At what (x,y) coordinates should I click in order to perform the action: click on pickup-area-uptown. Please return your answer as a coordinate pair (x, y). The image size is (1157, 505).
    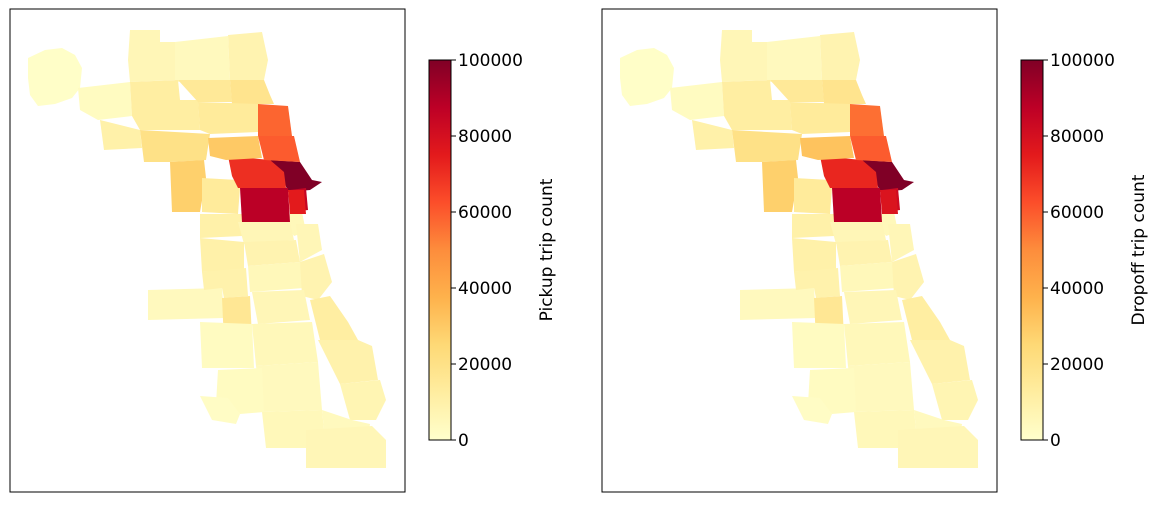
    Looking at the image, I should click on (252, 92).